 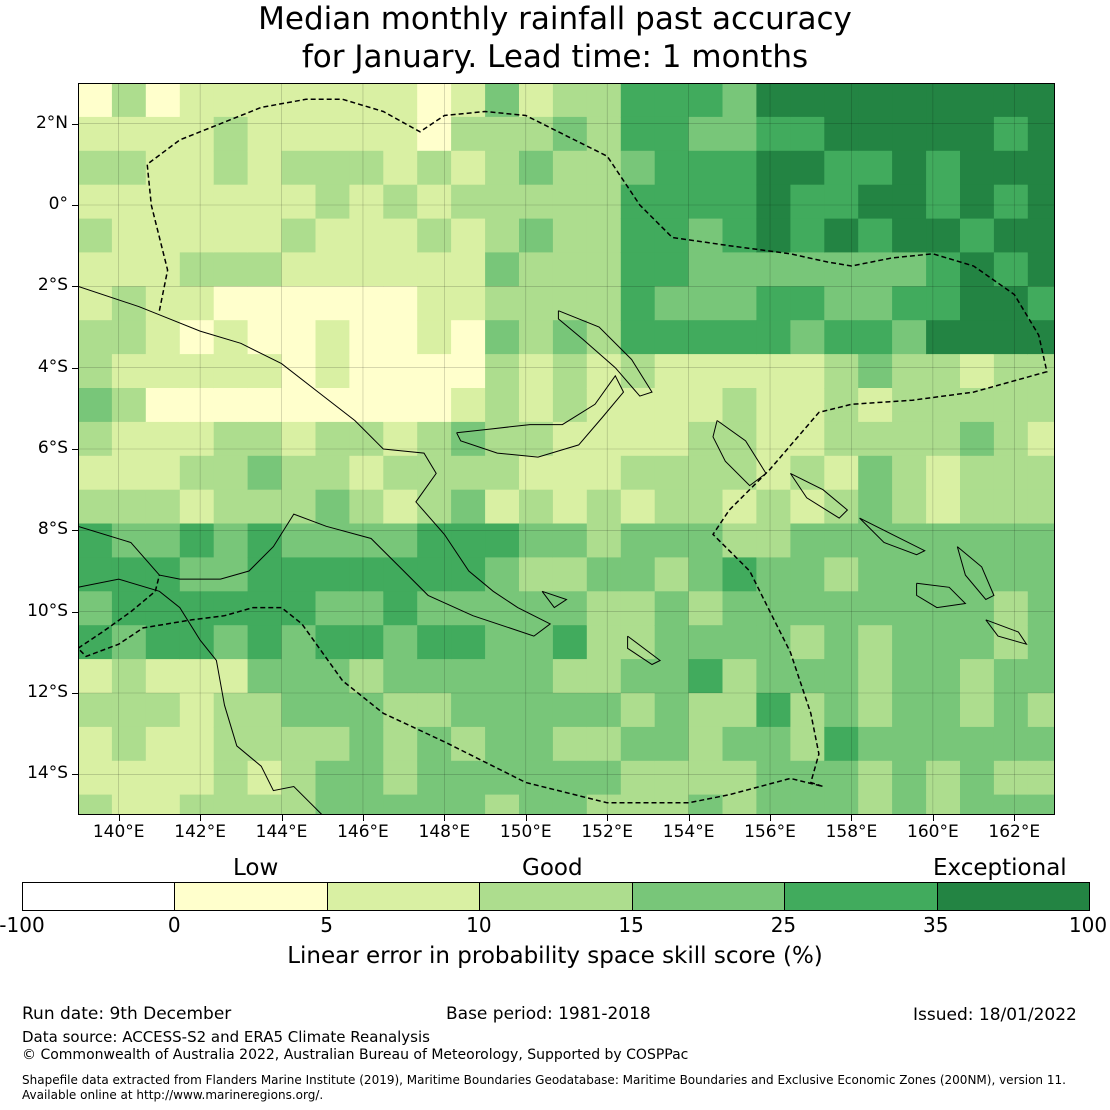 What do you see at coordinates (607, 832) in the screenshot?
I see `x-tick-label: 152°E` at bounding box center [607, 832].